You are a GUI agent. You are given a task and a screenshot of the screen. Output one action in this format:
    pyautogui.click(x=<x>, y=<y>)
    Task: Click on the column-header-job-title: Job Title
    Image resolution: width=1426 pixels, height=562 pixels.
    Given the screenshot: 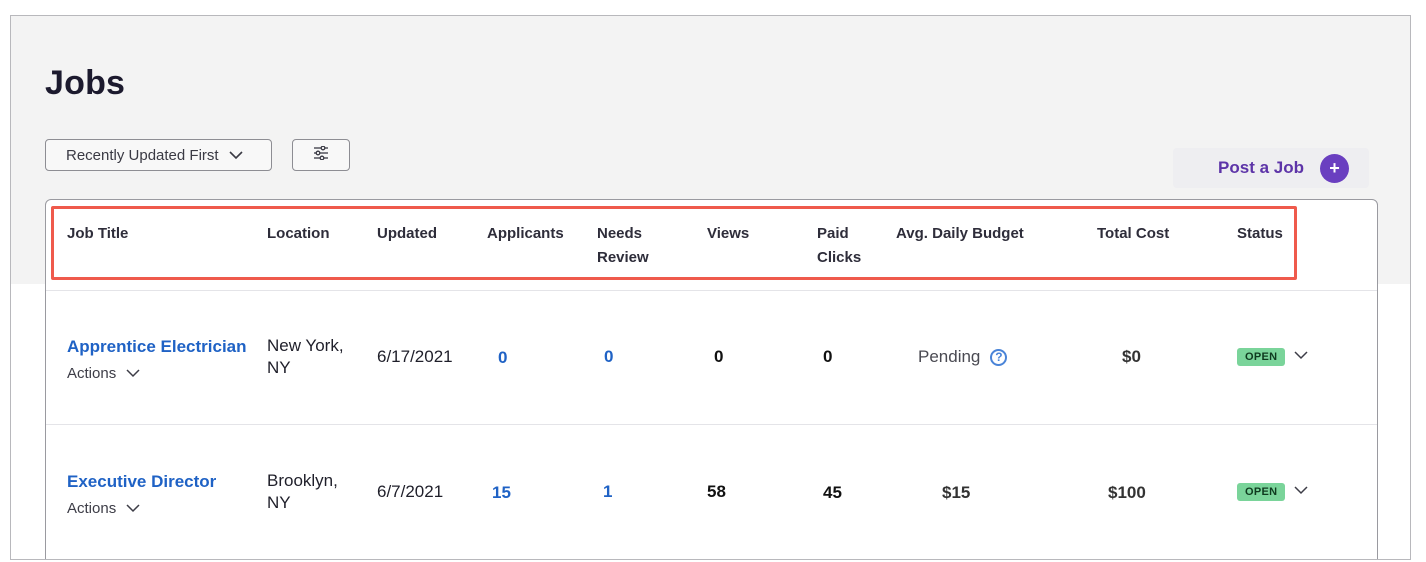 What is the action you would take?
    pyautogui.click(x=98, y=233)
    